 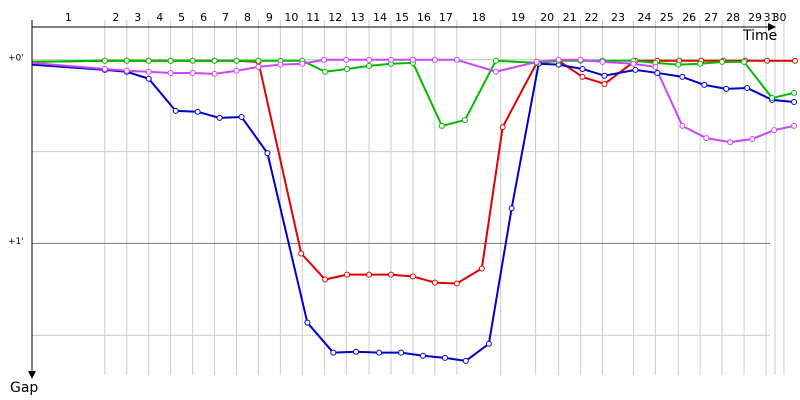 I want to click on lap-label: 18, so click(x=479, y=17).